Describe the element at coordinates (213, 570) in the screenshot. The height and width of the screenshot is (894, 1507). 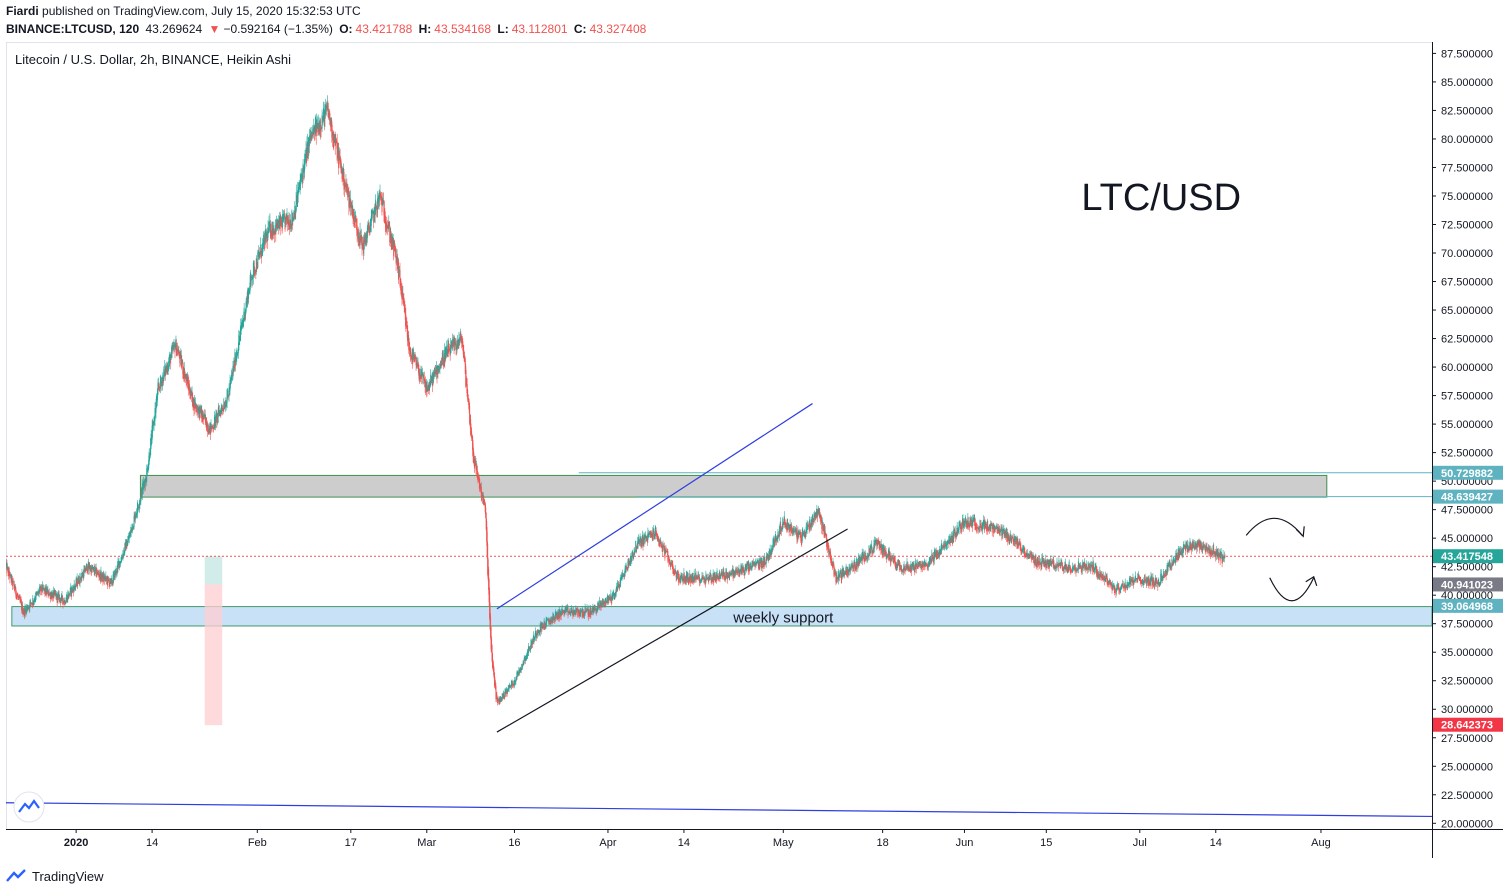
I see `measure-range-upper` at that location.